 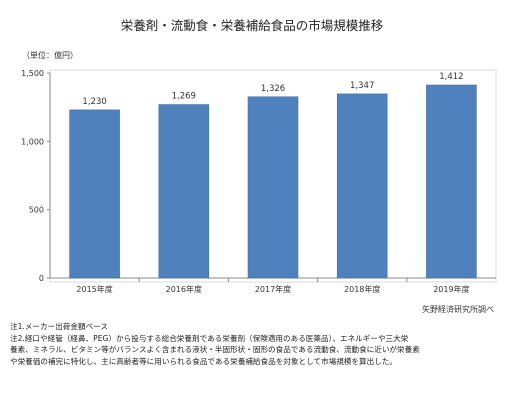 I want to click on data-label: 1,347, so click(x=362, y=86).